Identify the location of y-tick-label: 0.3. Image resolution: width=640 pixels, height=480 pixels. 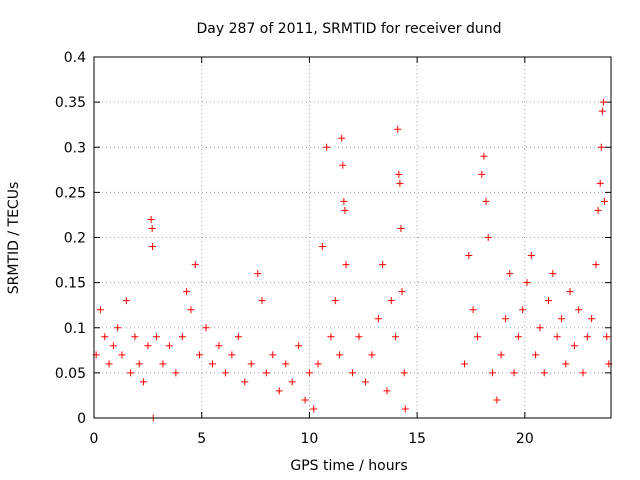
(75, 148).